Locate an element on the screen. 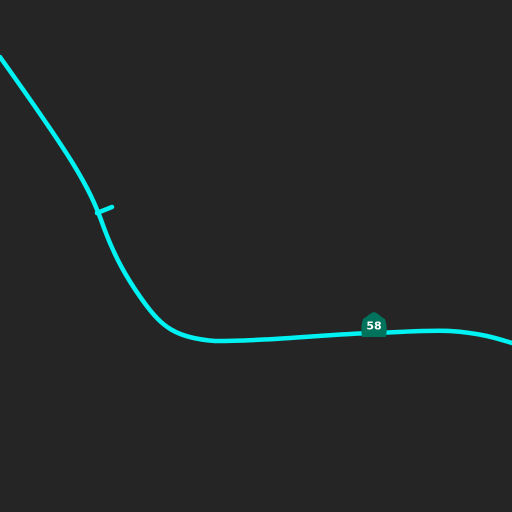  route-shield: 58 is located at coordinates (374, 324).